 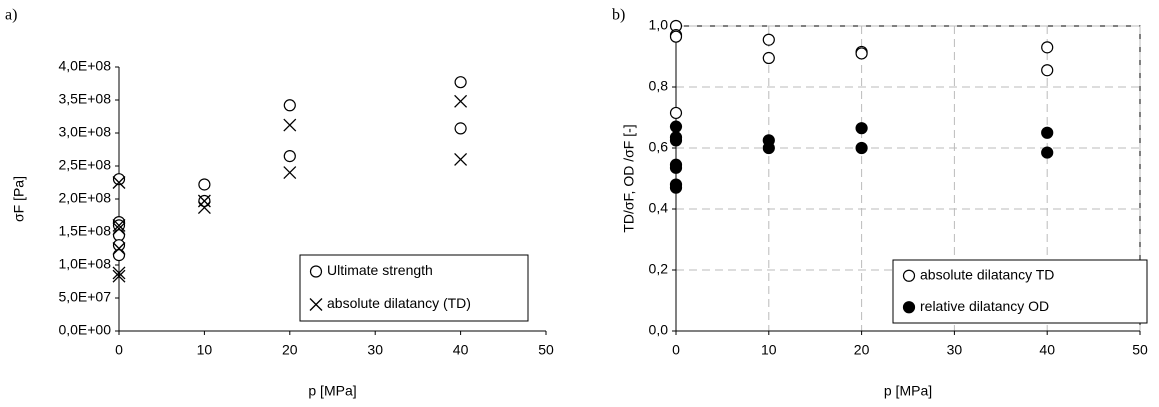 I want to click on y-axis-label: σF [Pa], so click(x=19, y=199).